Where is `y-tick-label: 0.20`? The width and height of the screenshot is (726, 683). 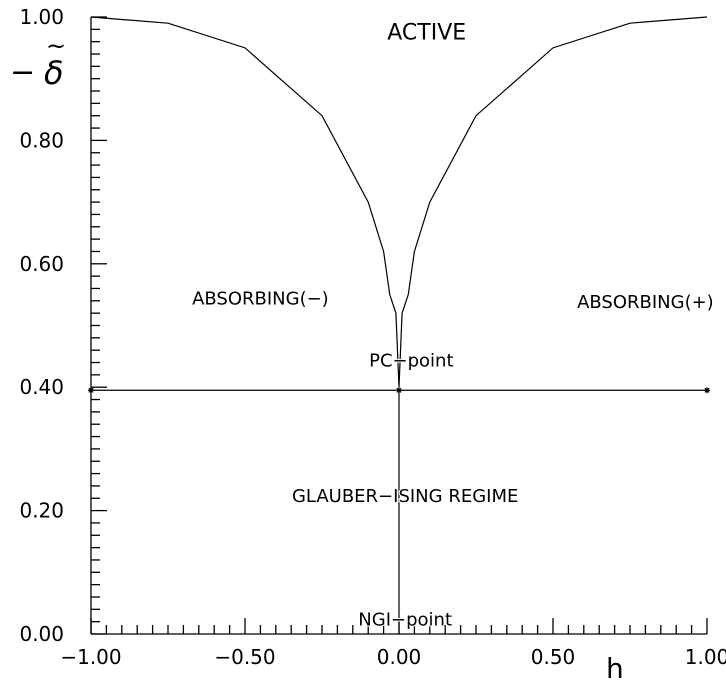 y-tick-label: 0.20 is located at coordinates (41, 511).